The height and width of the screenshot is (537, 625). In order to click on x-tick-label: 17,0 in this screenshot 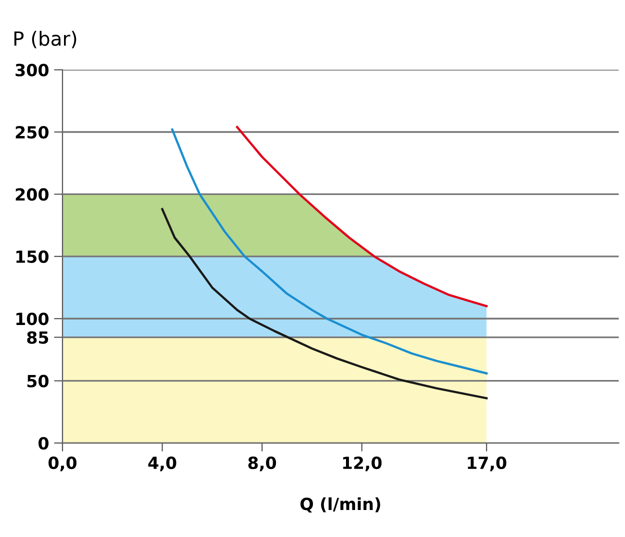, I will do `click(487, 464)`.